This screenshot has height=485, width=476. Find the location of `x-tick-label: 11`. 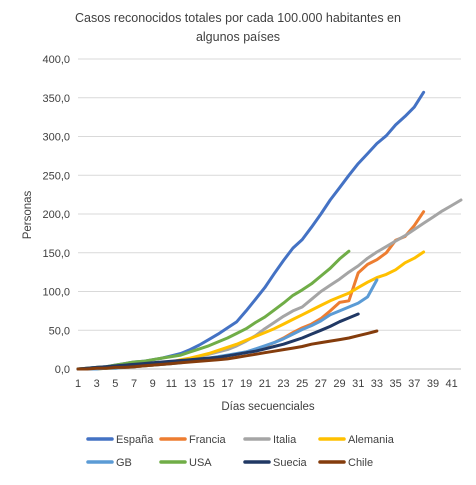

x-tick-label: 11 is located at coordinates (171, 384).